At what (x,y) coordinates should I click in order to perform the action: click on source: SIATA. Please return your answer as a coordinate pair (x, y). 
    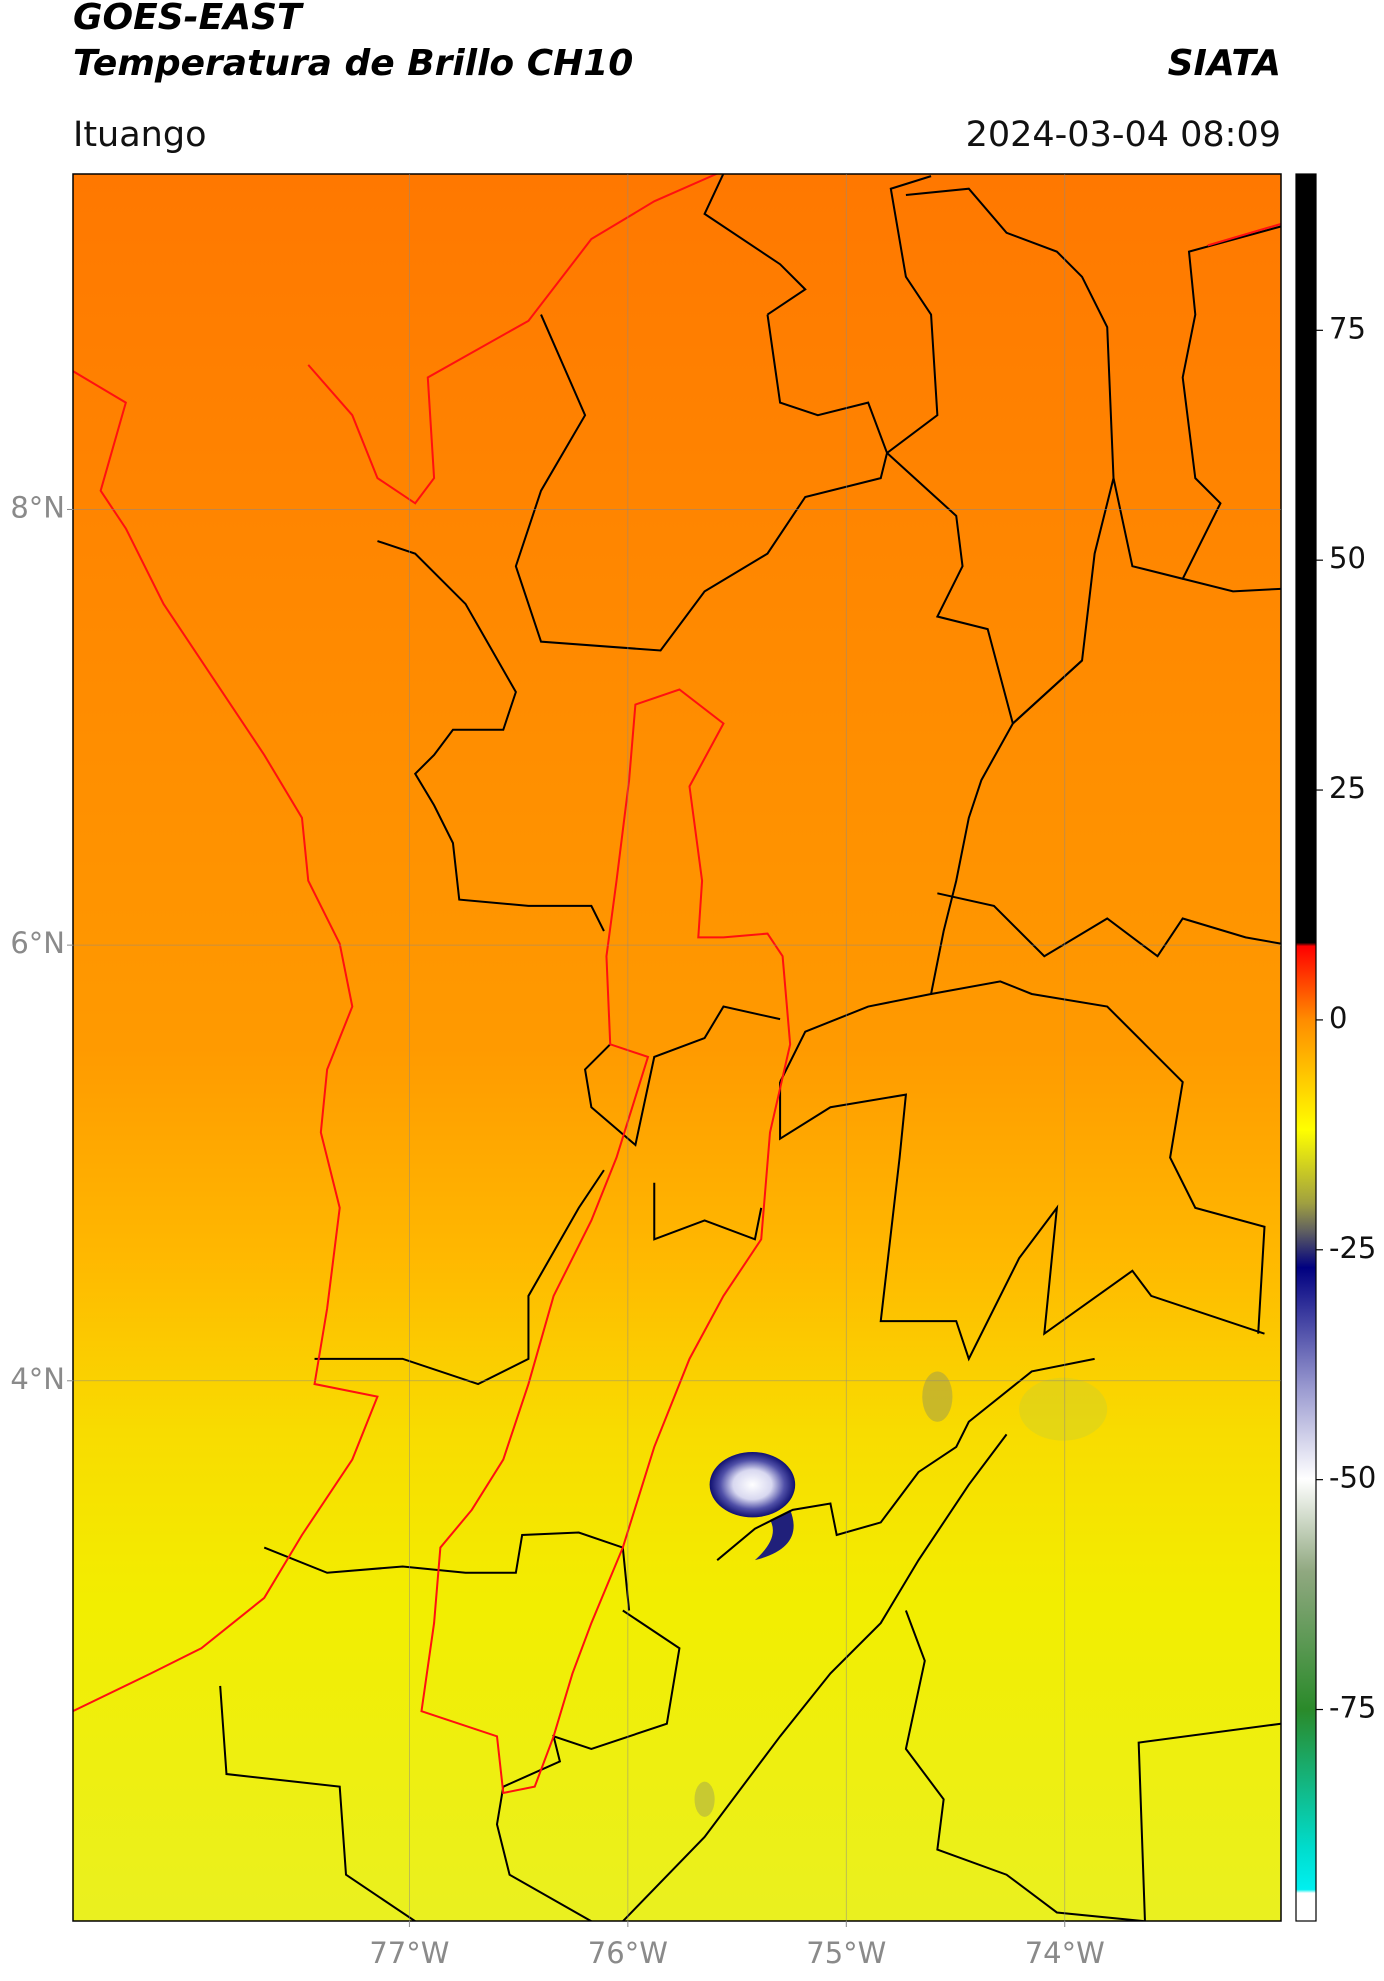
    Looking at the image, I should click on (1224, 63).